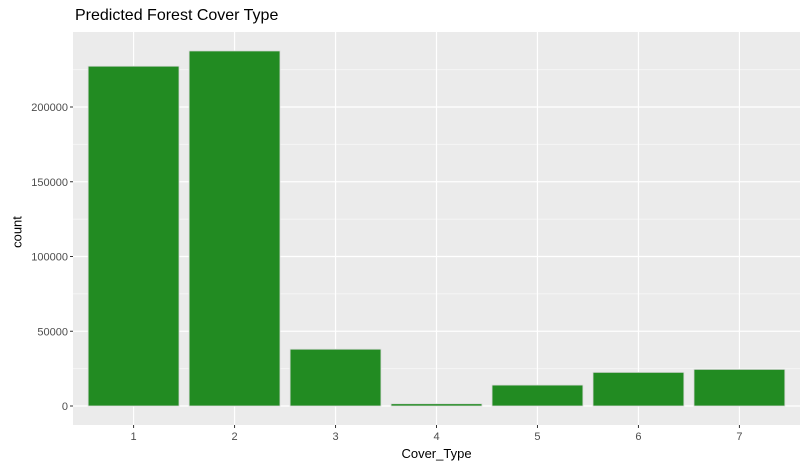  Describe the element at coordinates (436, 453) in the screenshot. I see `x-axis-title: Cover_Type` at that location.